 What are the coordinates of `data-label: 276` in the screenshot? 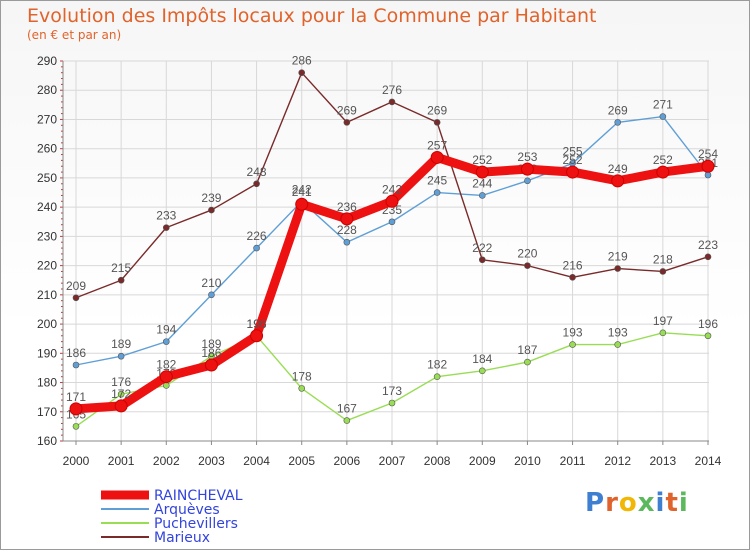 It's located at (392, 90).